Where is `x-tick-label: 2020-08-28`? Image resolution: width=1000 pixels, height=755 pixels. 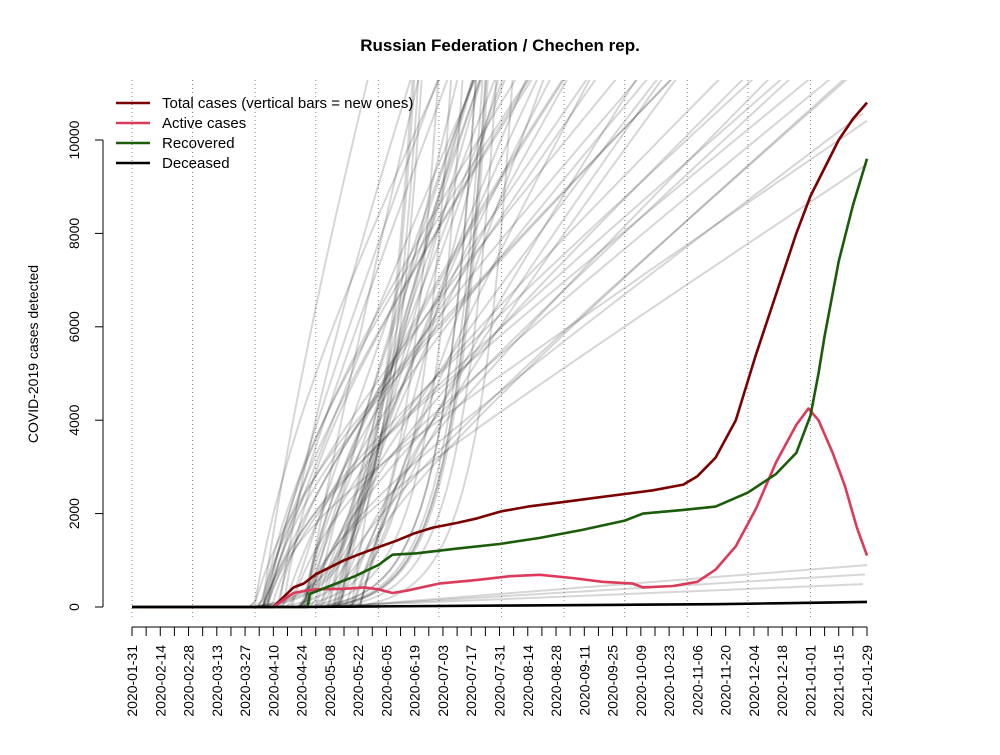
x-tick-label: 2020-08-28 is located at coordinates (556, 681).